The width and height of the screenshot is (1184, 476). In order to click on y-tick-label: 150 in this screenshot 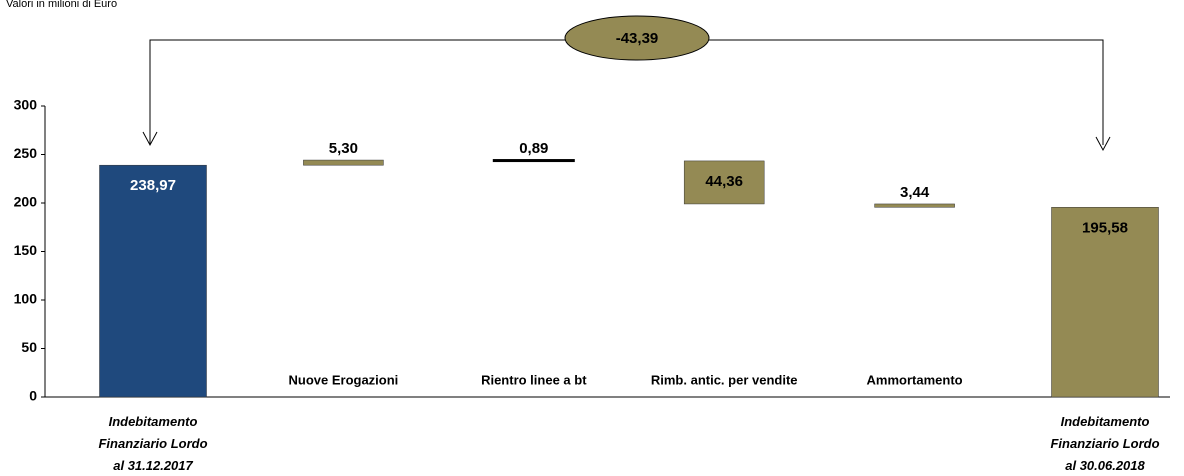, I will do `click(26, 250)`.